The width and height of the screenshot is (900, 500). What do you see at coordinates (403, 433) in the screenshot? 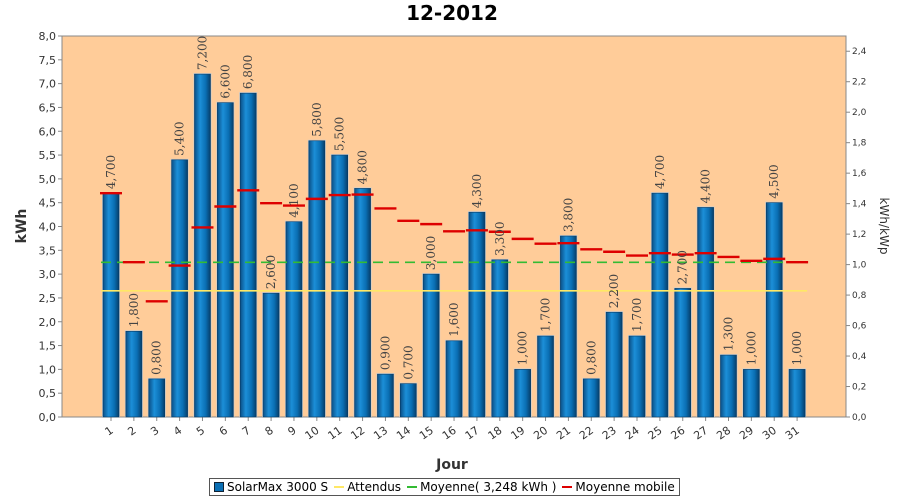
I see `x-tick-label: 14` at bounding box center [403, 433].